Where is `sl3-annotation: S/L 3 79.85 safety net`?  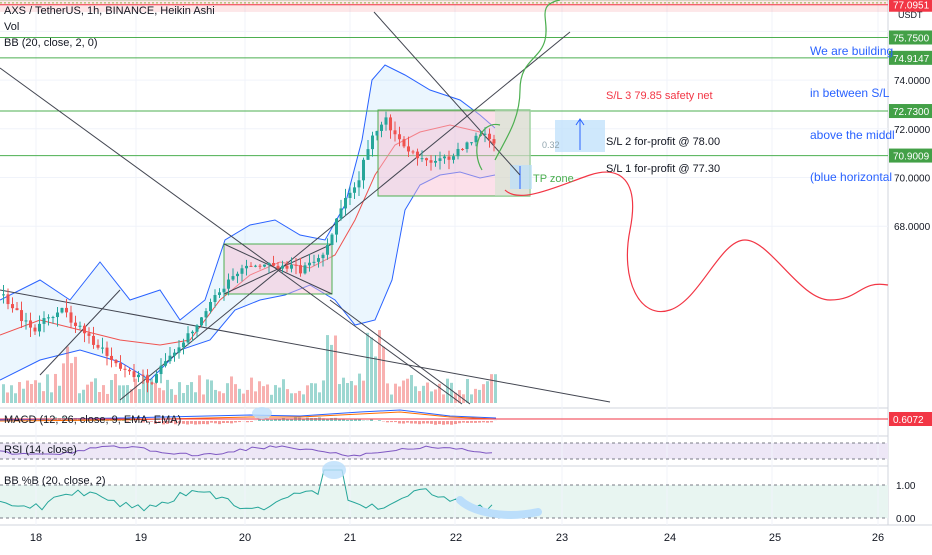
sl3-annotation: S/L 3 79.85 safety net is located at coordinates (659, 96).